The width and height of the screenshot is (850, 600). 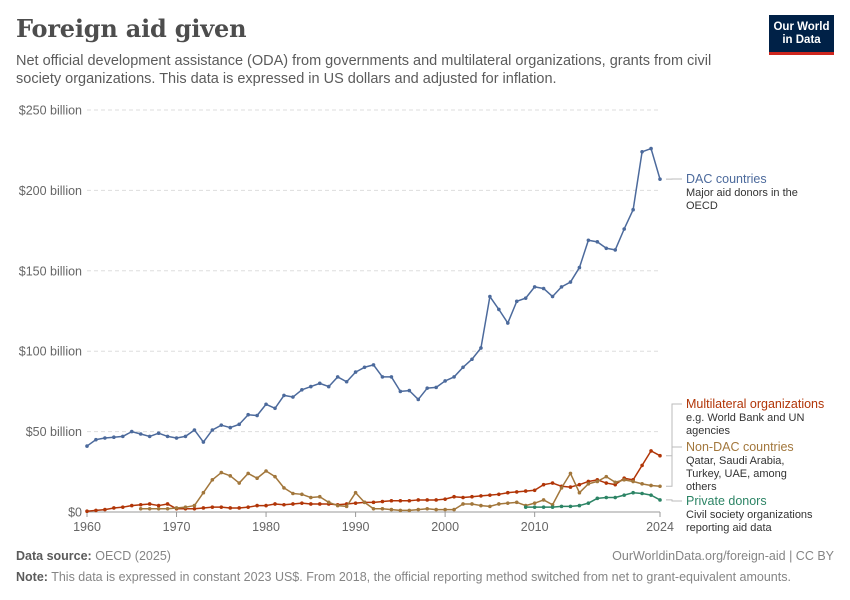 I want to click on series-description-dac: Major aid donors in the, so click(x=742, y=193).